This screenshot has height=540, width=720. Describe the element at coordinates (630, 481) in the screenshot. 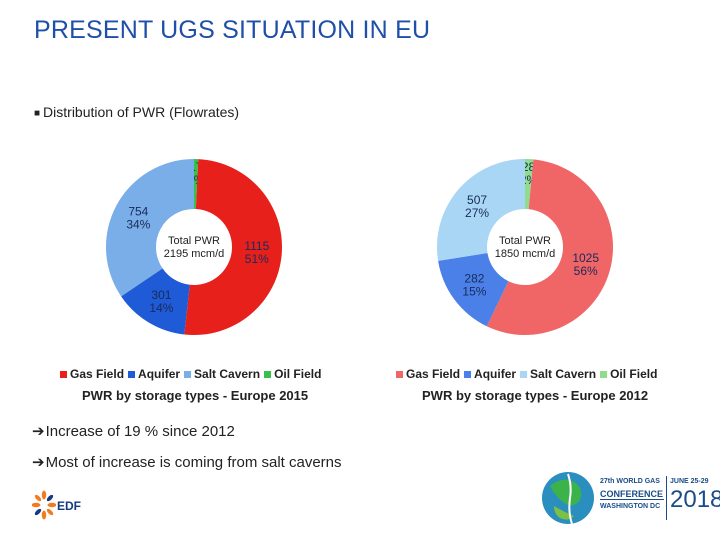

I see `conf-line1: 27th WORLD GAS` at that location.